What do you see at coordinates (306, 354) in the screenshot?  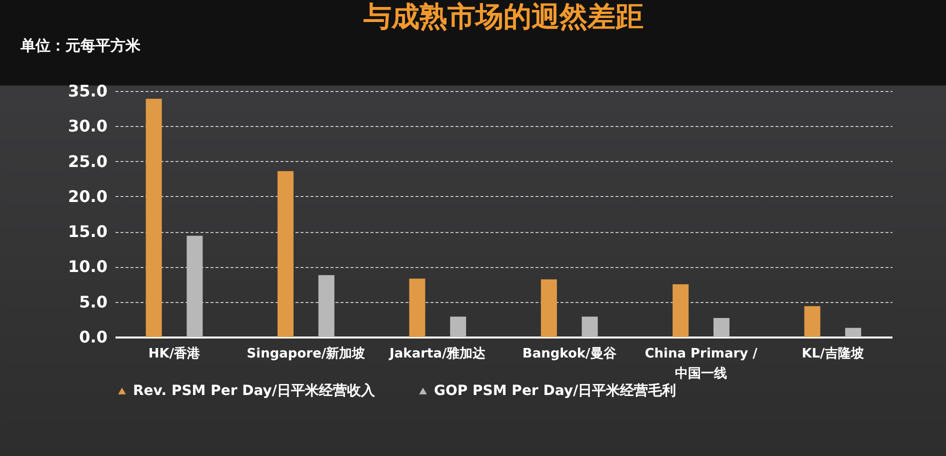 I see `x-tick-label: Singapore/新加坡` at bounding box center [306, 354].